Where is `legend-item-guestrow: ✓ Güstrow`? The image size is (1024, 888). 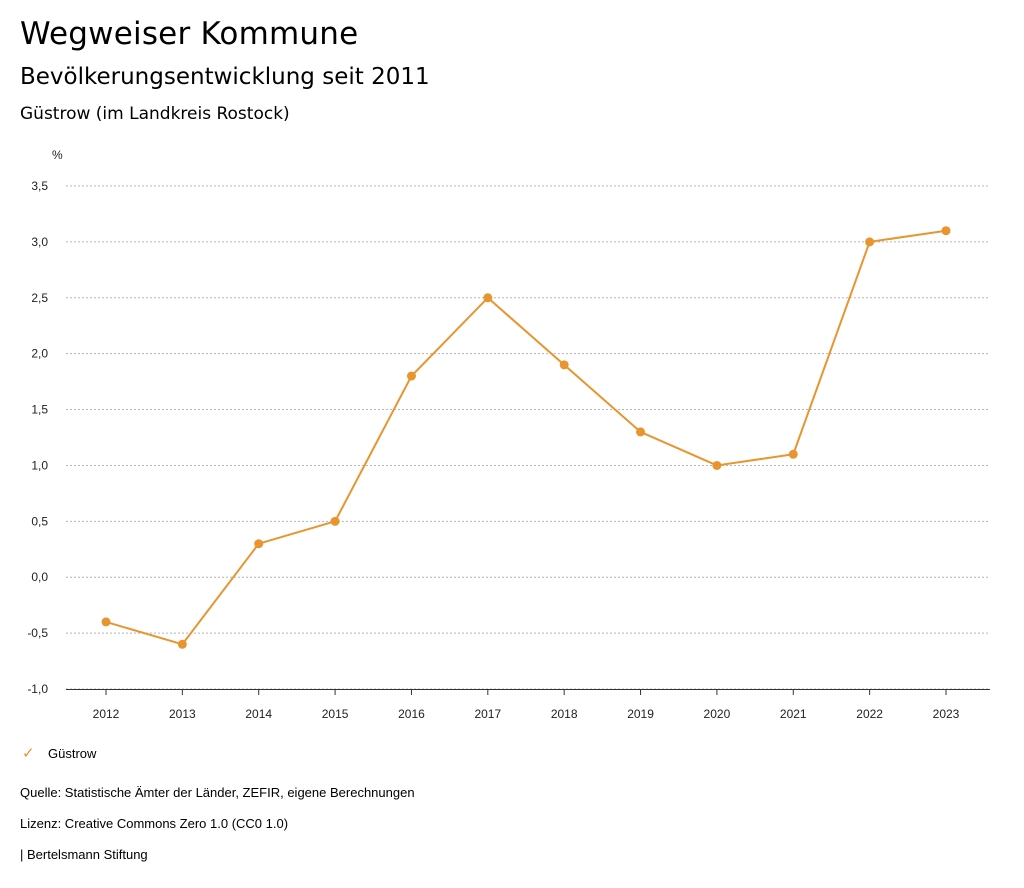
legend-item-guestrow: ✓ Güstrow is located at coordinates (58, 753).